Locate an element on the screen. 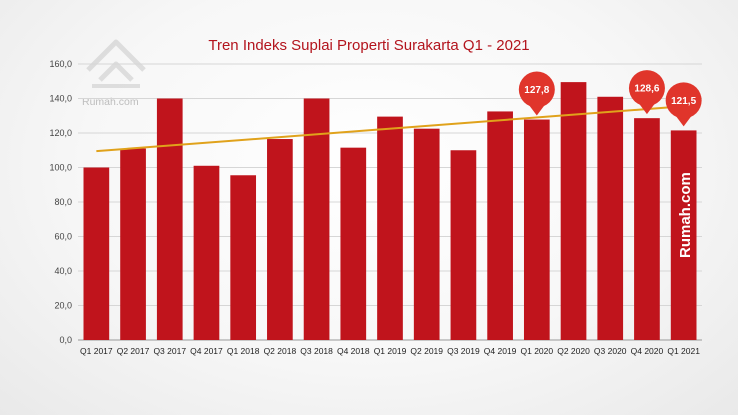 This screenshot has height=415, width=738. callout-label: 128,6 is located at coordinates (646, 89).